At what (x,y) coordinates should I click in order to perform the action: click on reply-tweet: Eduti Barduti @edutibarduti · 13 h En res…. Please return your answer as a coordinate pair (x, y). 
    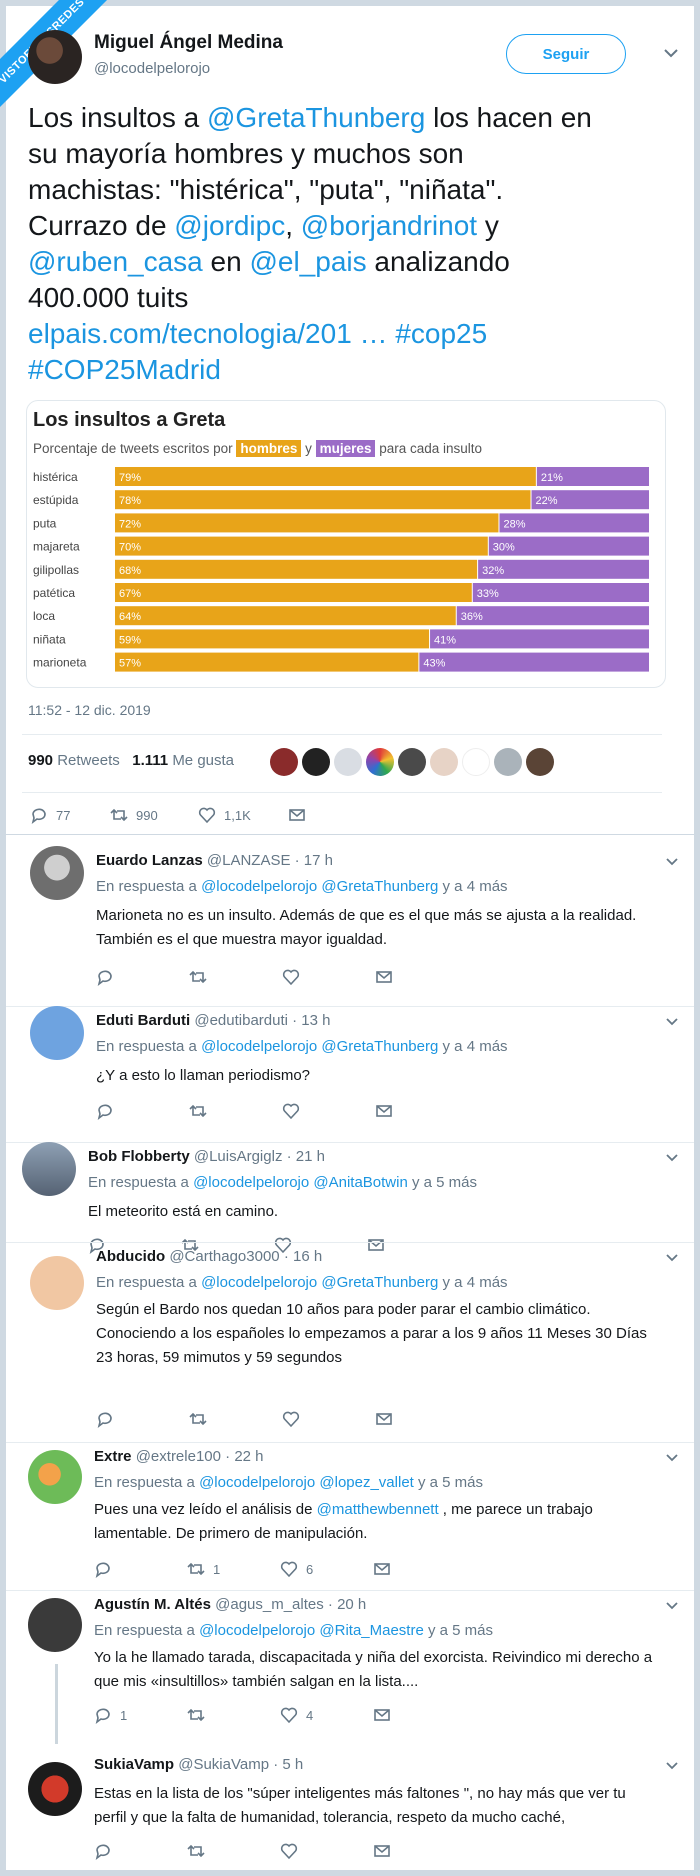
    Looking at the image, I should click on (350, 1069).